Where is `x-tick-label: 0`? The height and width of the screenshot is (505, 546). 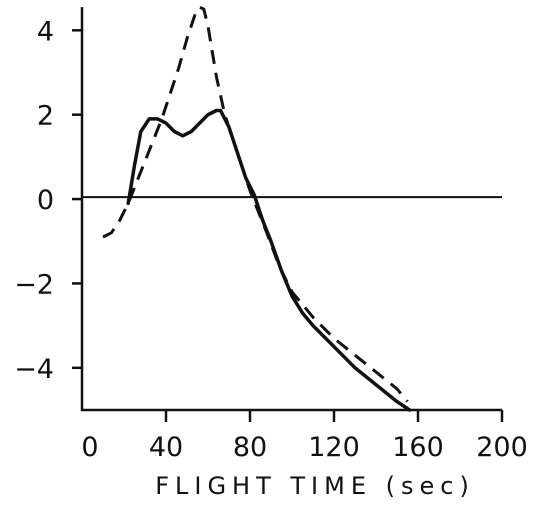 x-tick-label: 0 is located at coordinates (89, 447).